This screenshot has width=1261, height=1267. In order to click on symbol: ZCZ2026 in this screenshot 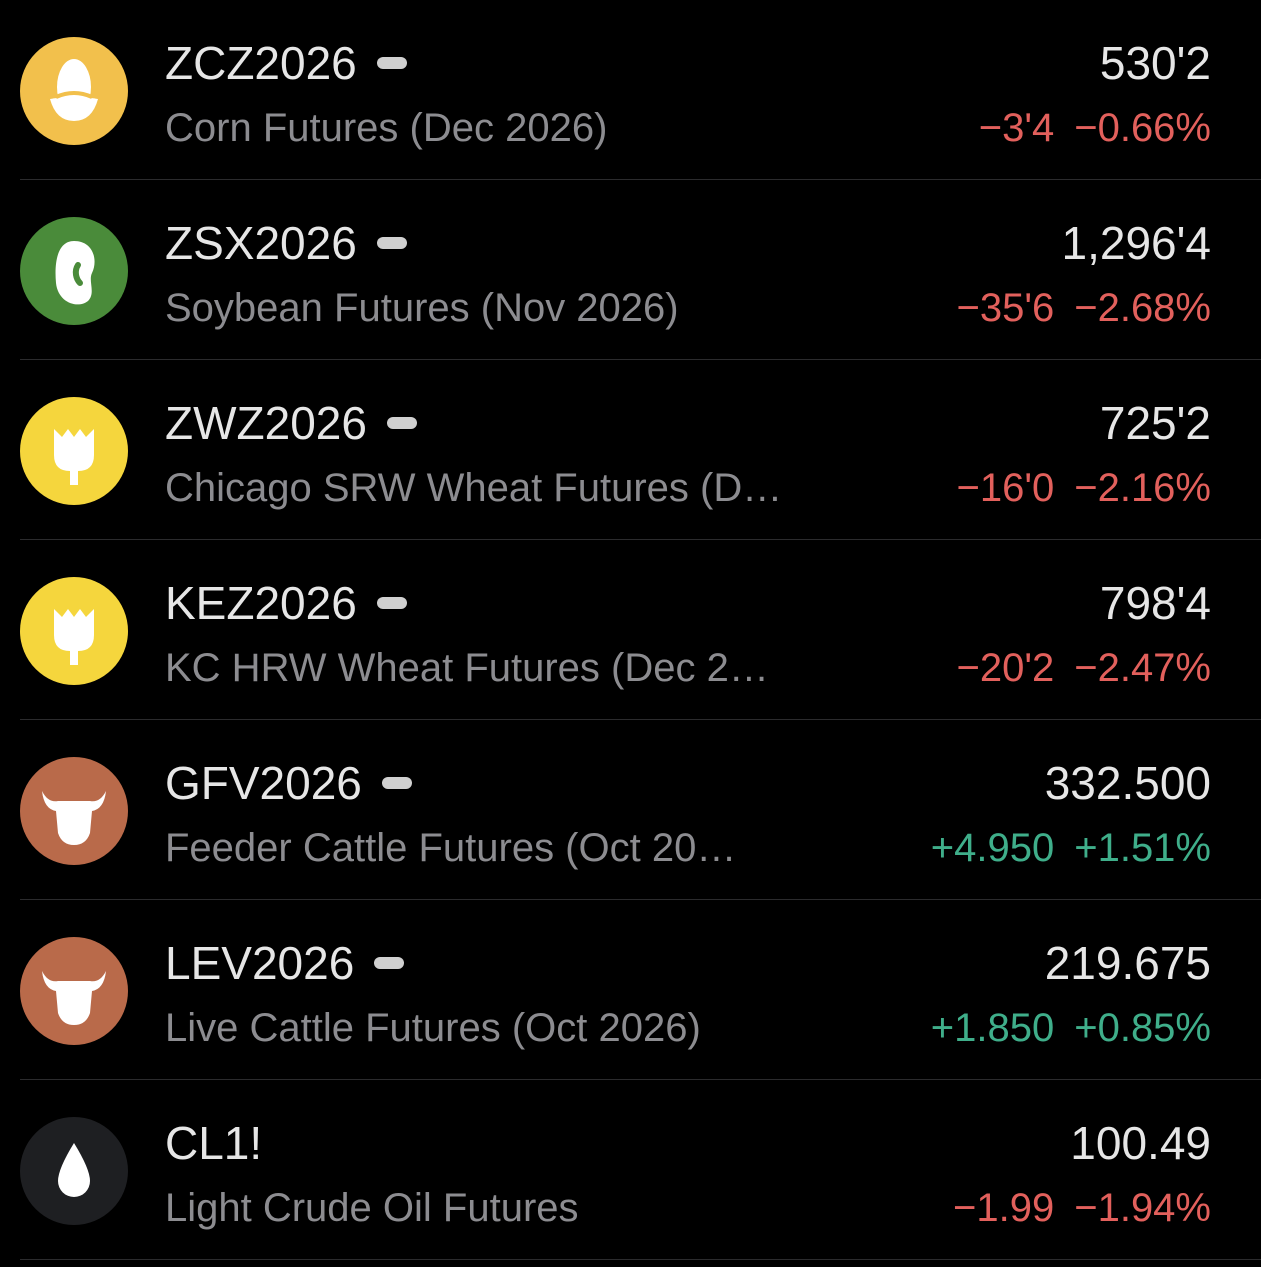, I will do `click(286, 63)`.